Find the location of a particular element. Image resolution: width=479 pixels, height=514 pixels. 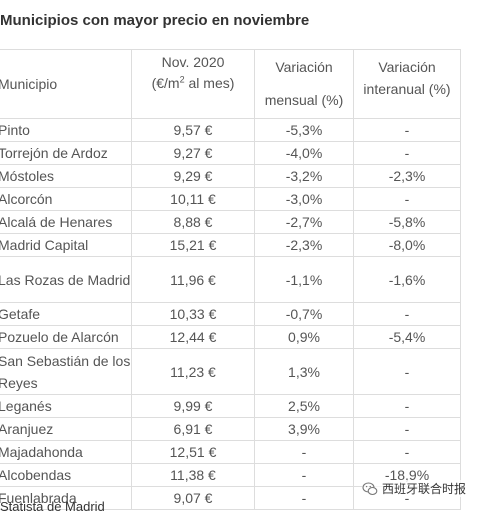

monthly-variation-cell: 3,9% is located at coordinates (304, 429).